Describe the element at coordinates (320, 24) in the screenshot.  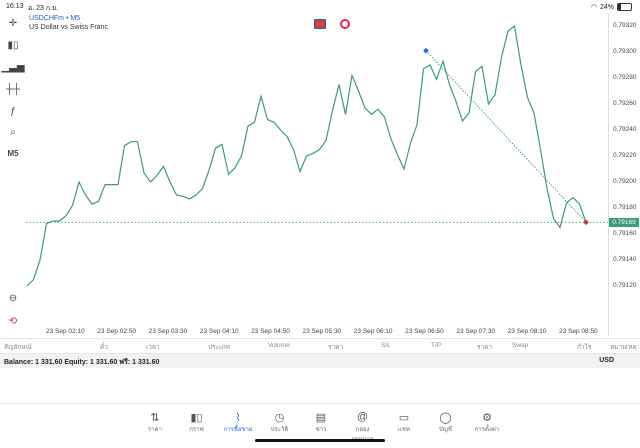
I see `flag-icon` at that location.